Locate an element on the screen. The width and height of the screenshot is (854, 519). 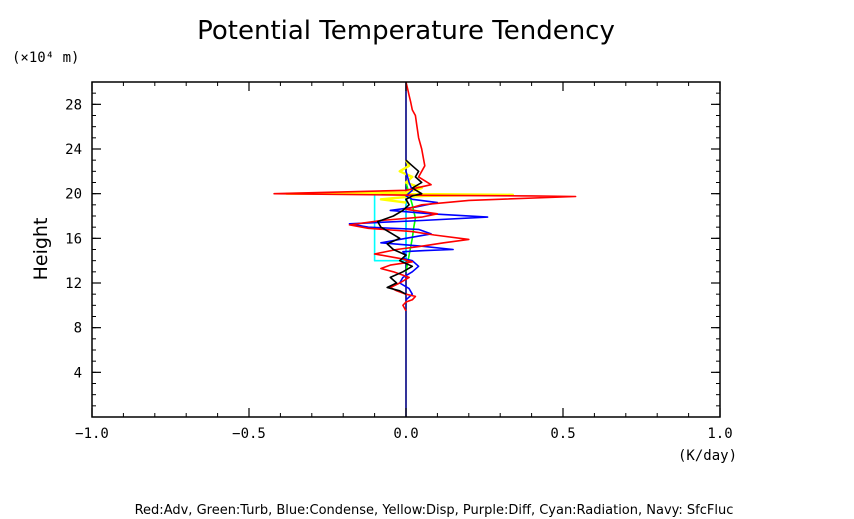
y-tick-label: 28 is located at coordinates (73, 105).